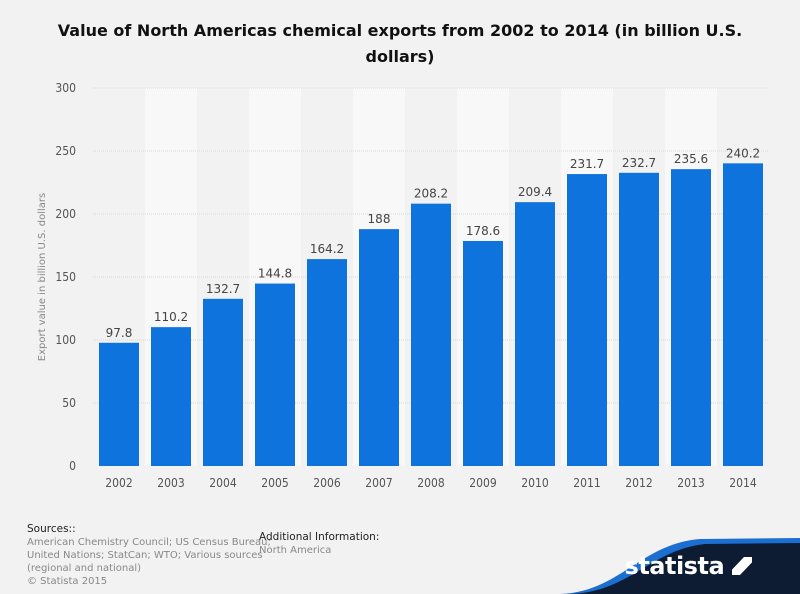  Describe the element at coordinates (639, 319) in the screenshot. I see `bar-2012` at that location.